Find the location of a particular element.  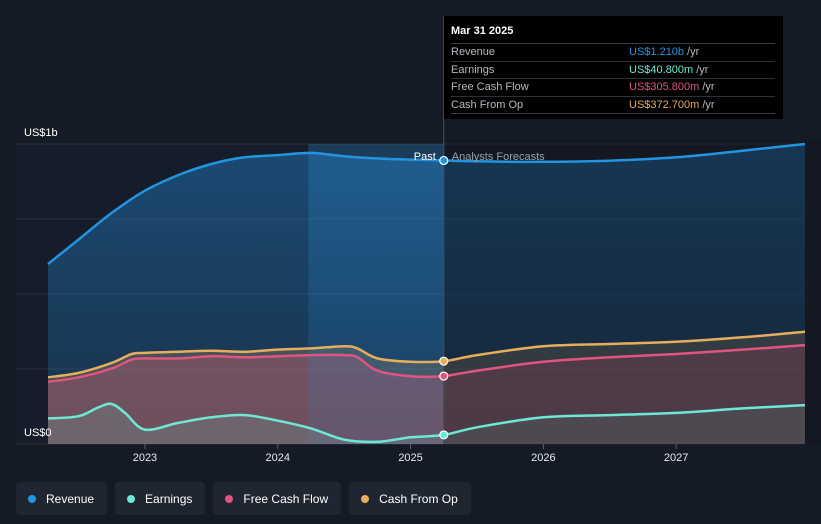

legend-label: Cash From Op is located at coordinates (418, 498).